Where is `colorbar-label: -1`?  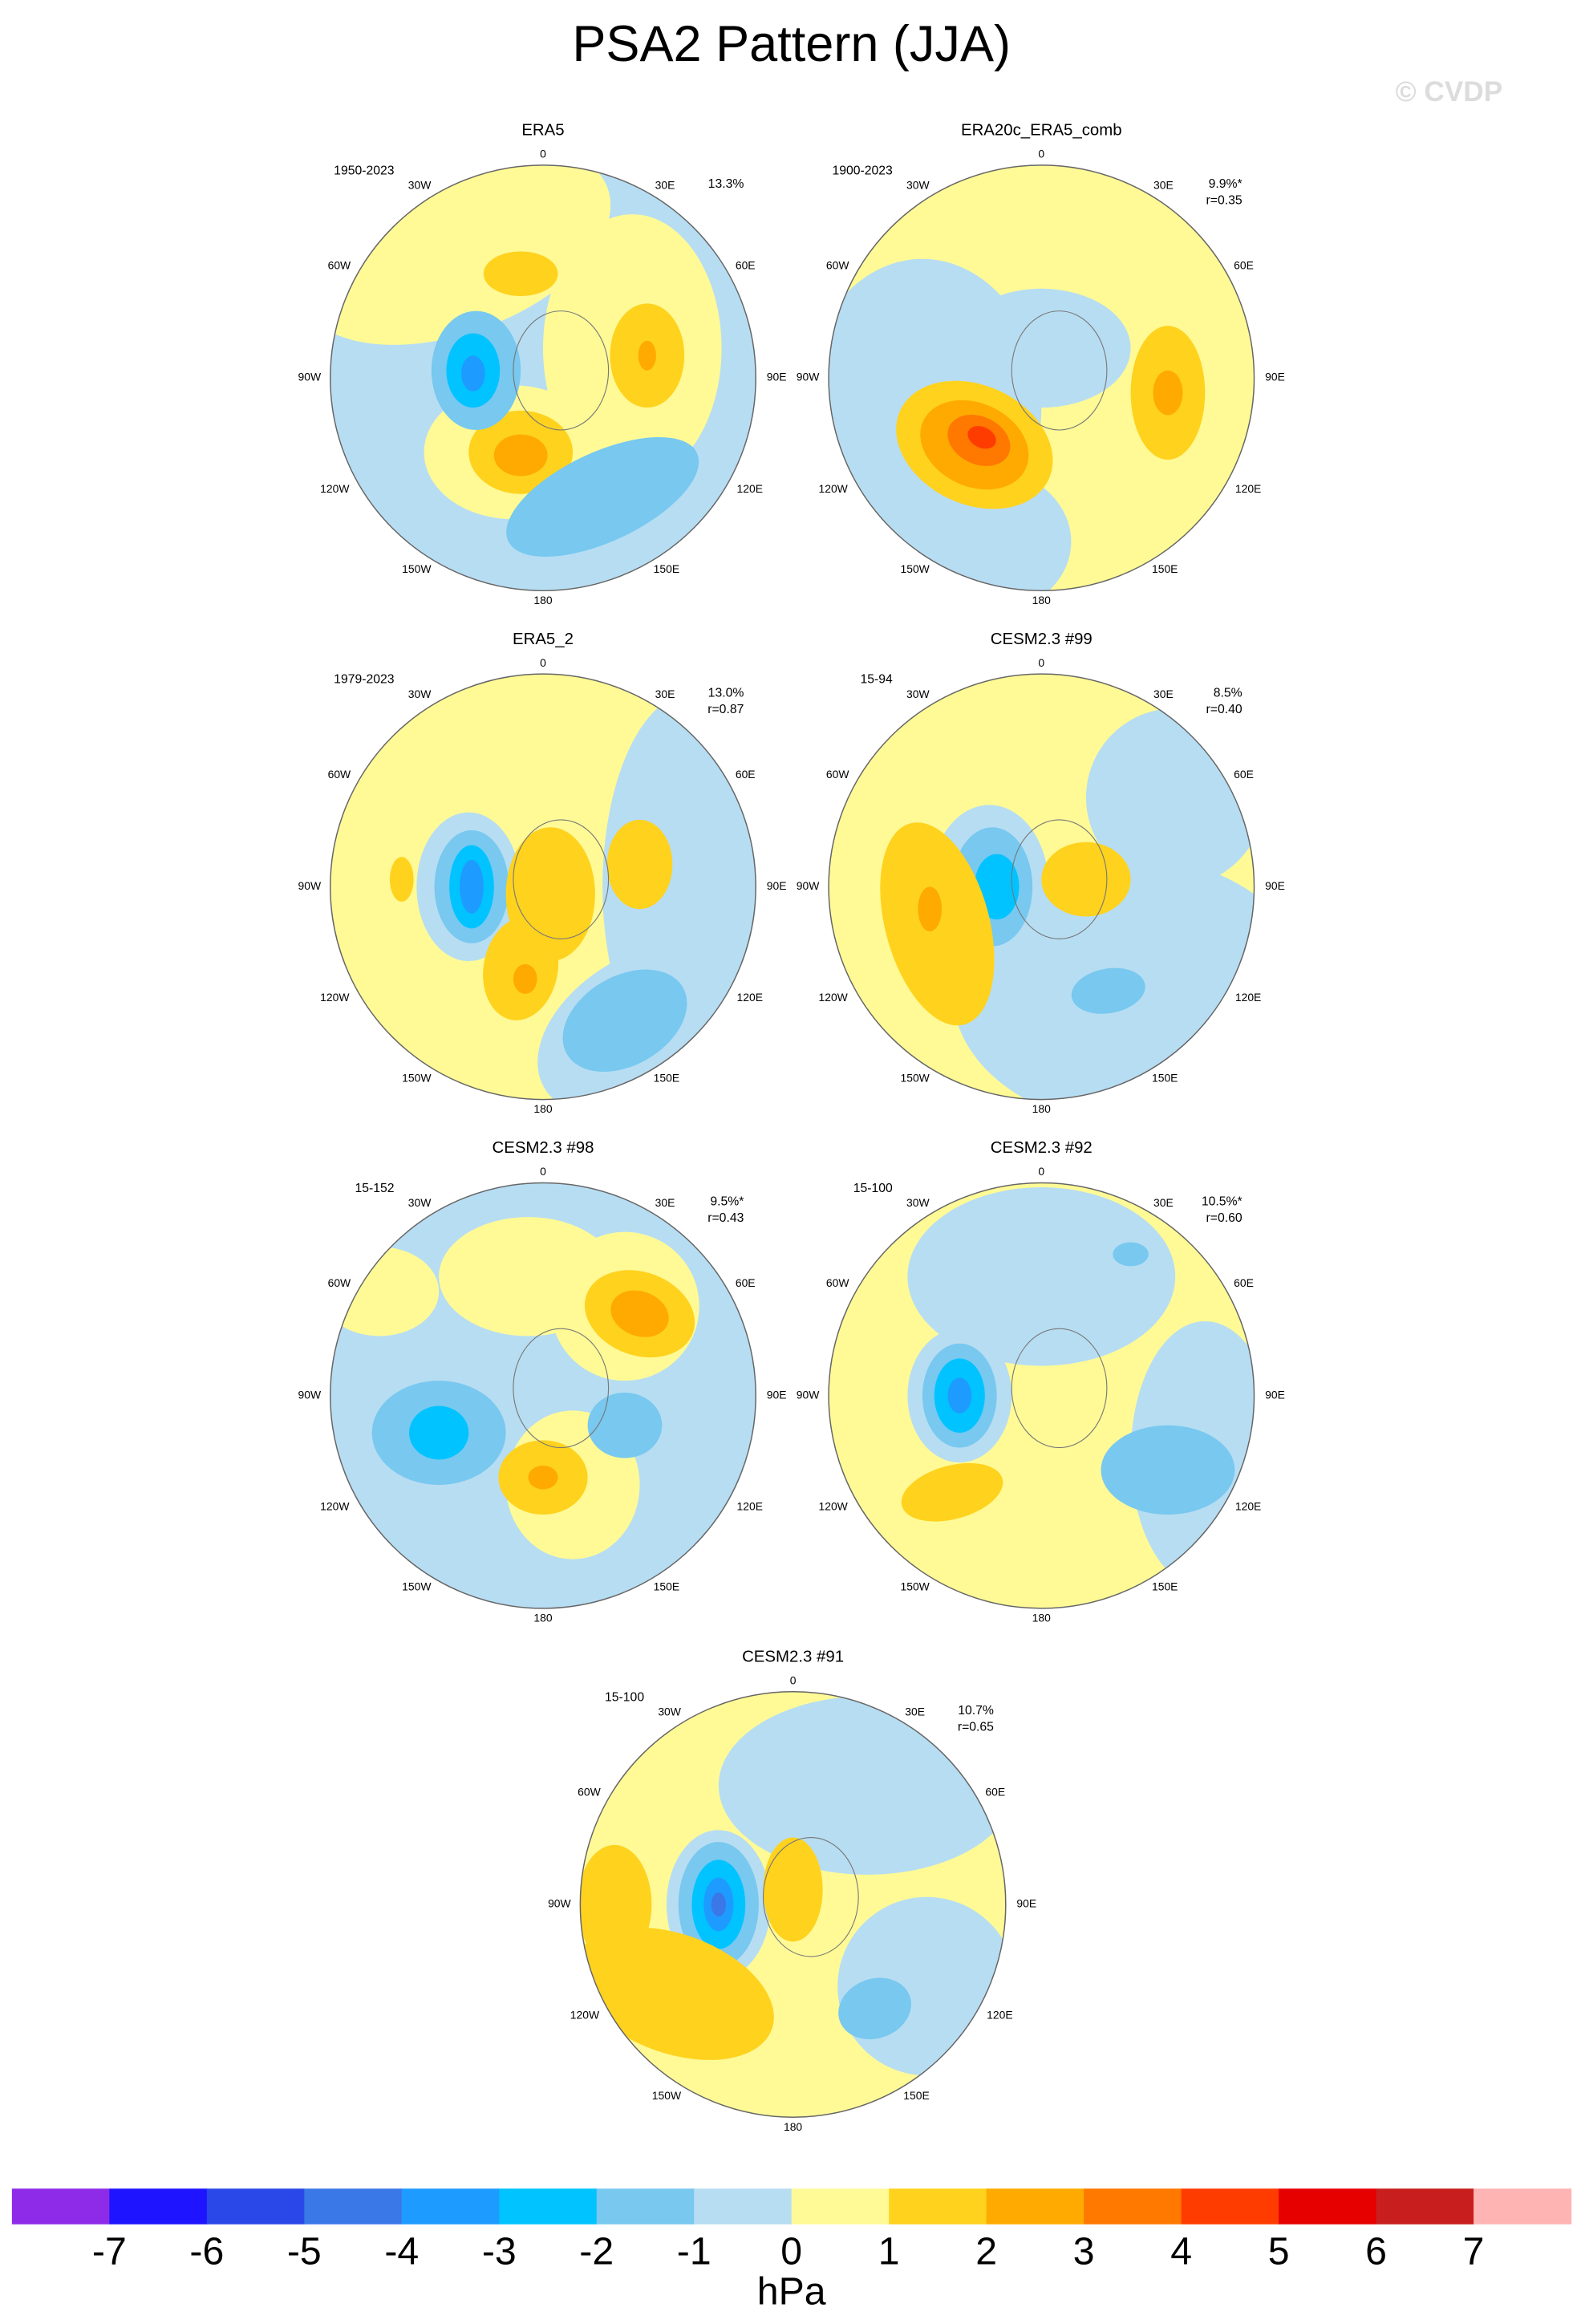 colorbar-label: -1 is located at coordinates (694, 2251).